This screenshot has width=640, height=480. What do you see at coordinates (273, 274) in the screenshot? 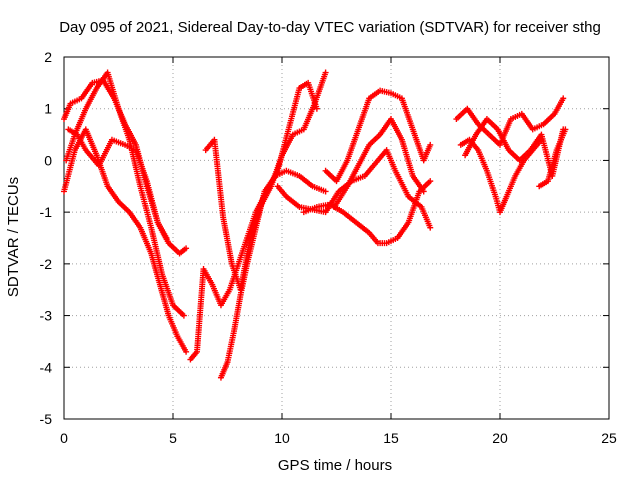
I see `series-track-g` at bounding box center [273, 274].